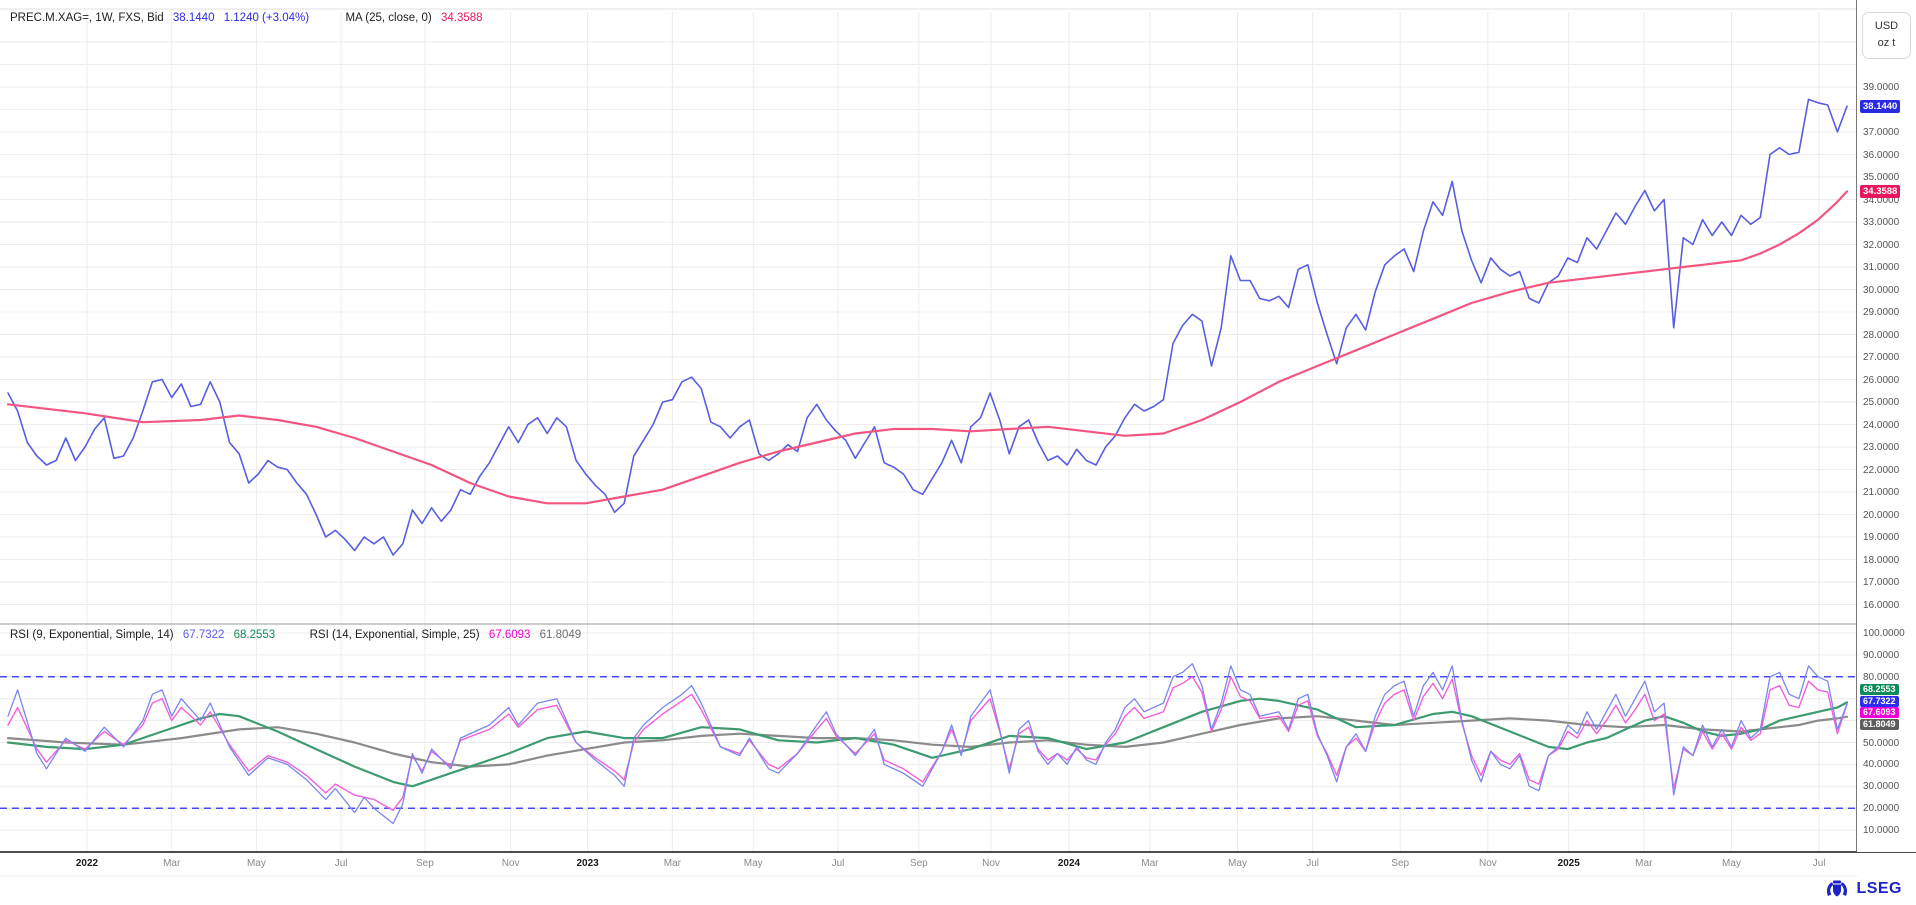 The image size is (1916, 905). Describe the element at coordinates (394, 635) in the screenshot. I see `rsi14-study-legend: RSI (14, Exponential, Simple, 25)` at that location.